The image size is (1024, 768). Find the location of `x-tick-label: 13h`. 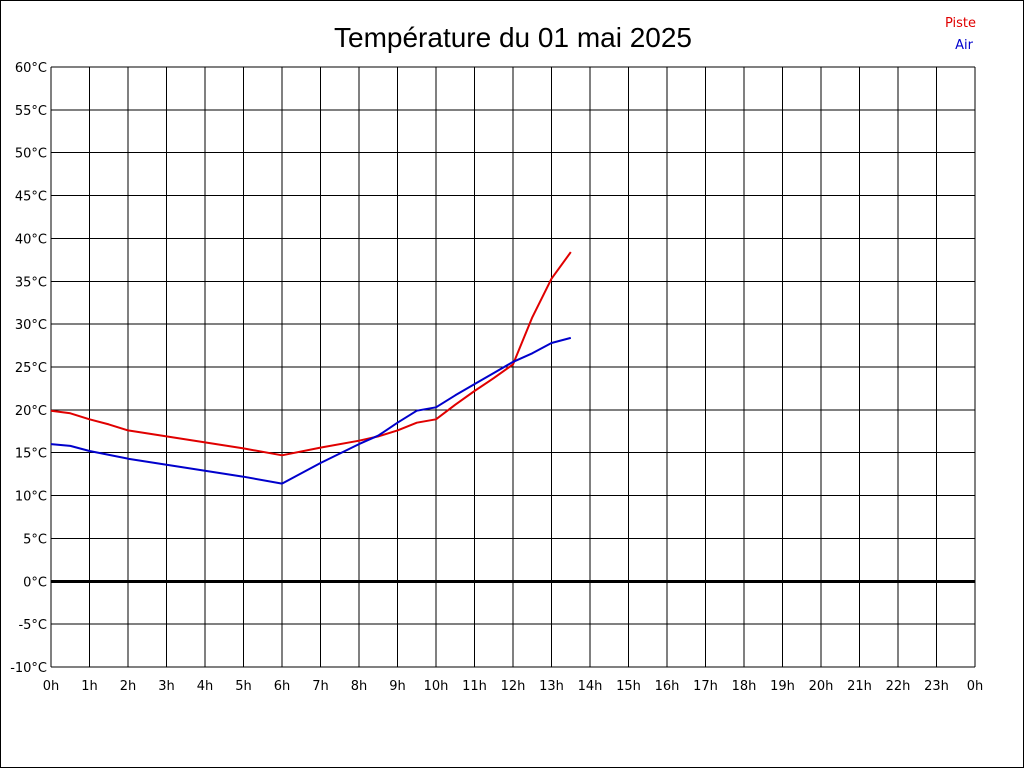

x-tick-label: 13h is located at coordinates (551, 686).